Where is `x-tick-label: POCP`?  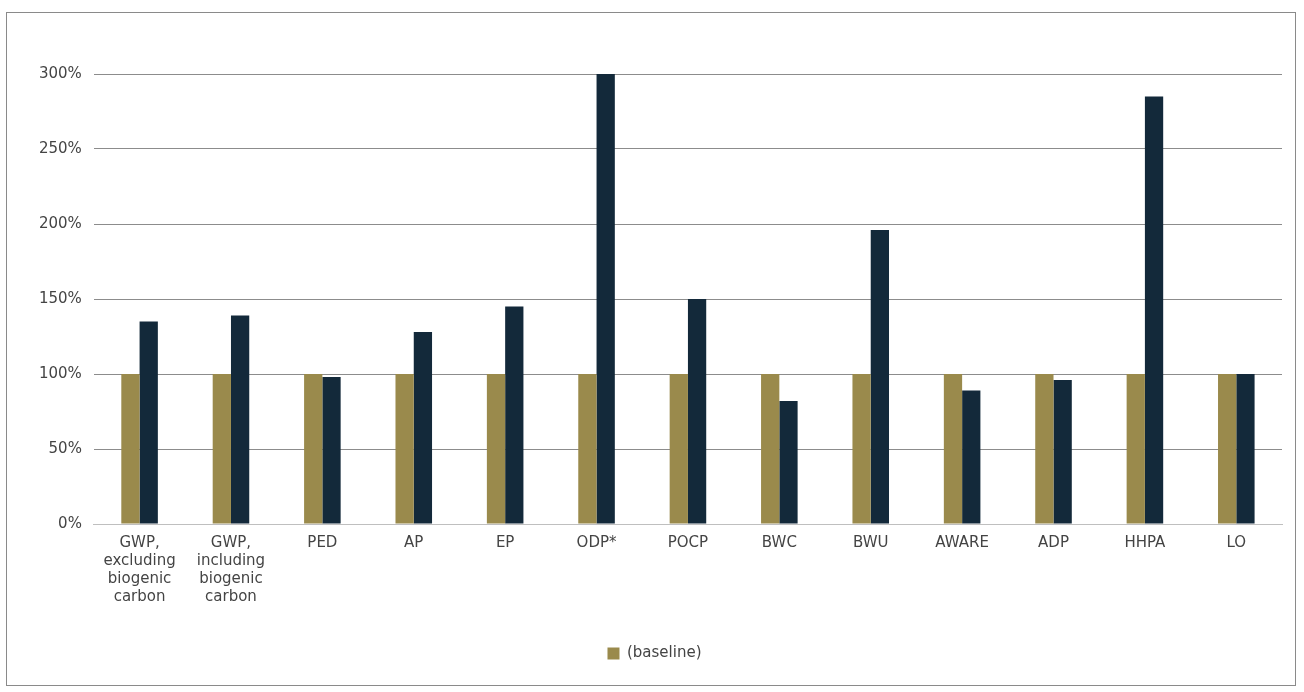
x-tick-label: POCP is located at coordinates (688, 541).